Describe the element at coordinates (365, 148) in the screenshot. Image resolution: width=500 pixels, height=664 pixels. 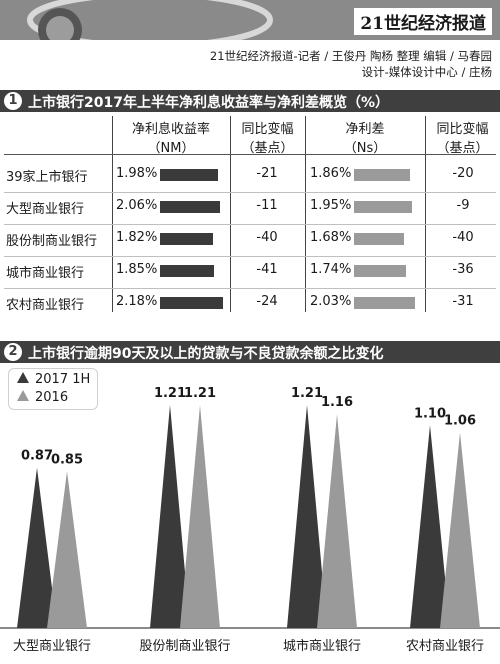
I see `column-header-unit: （Ns）` at that location.